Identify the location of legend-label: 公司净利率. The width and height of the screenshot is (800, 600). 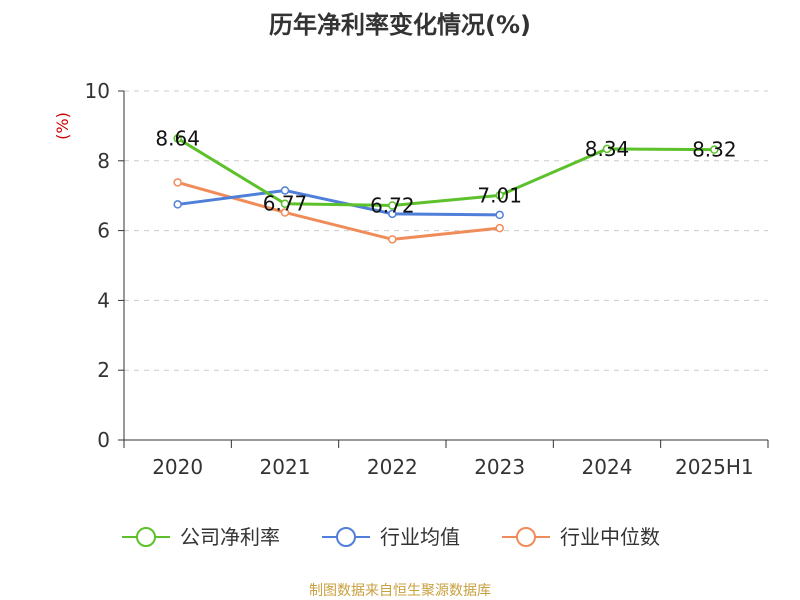
(230, 537).